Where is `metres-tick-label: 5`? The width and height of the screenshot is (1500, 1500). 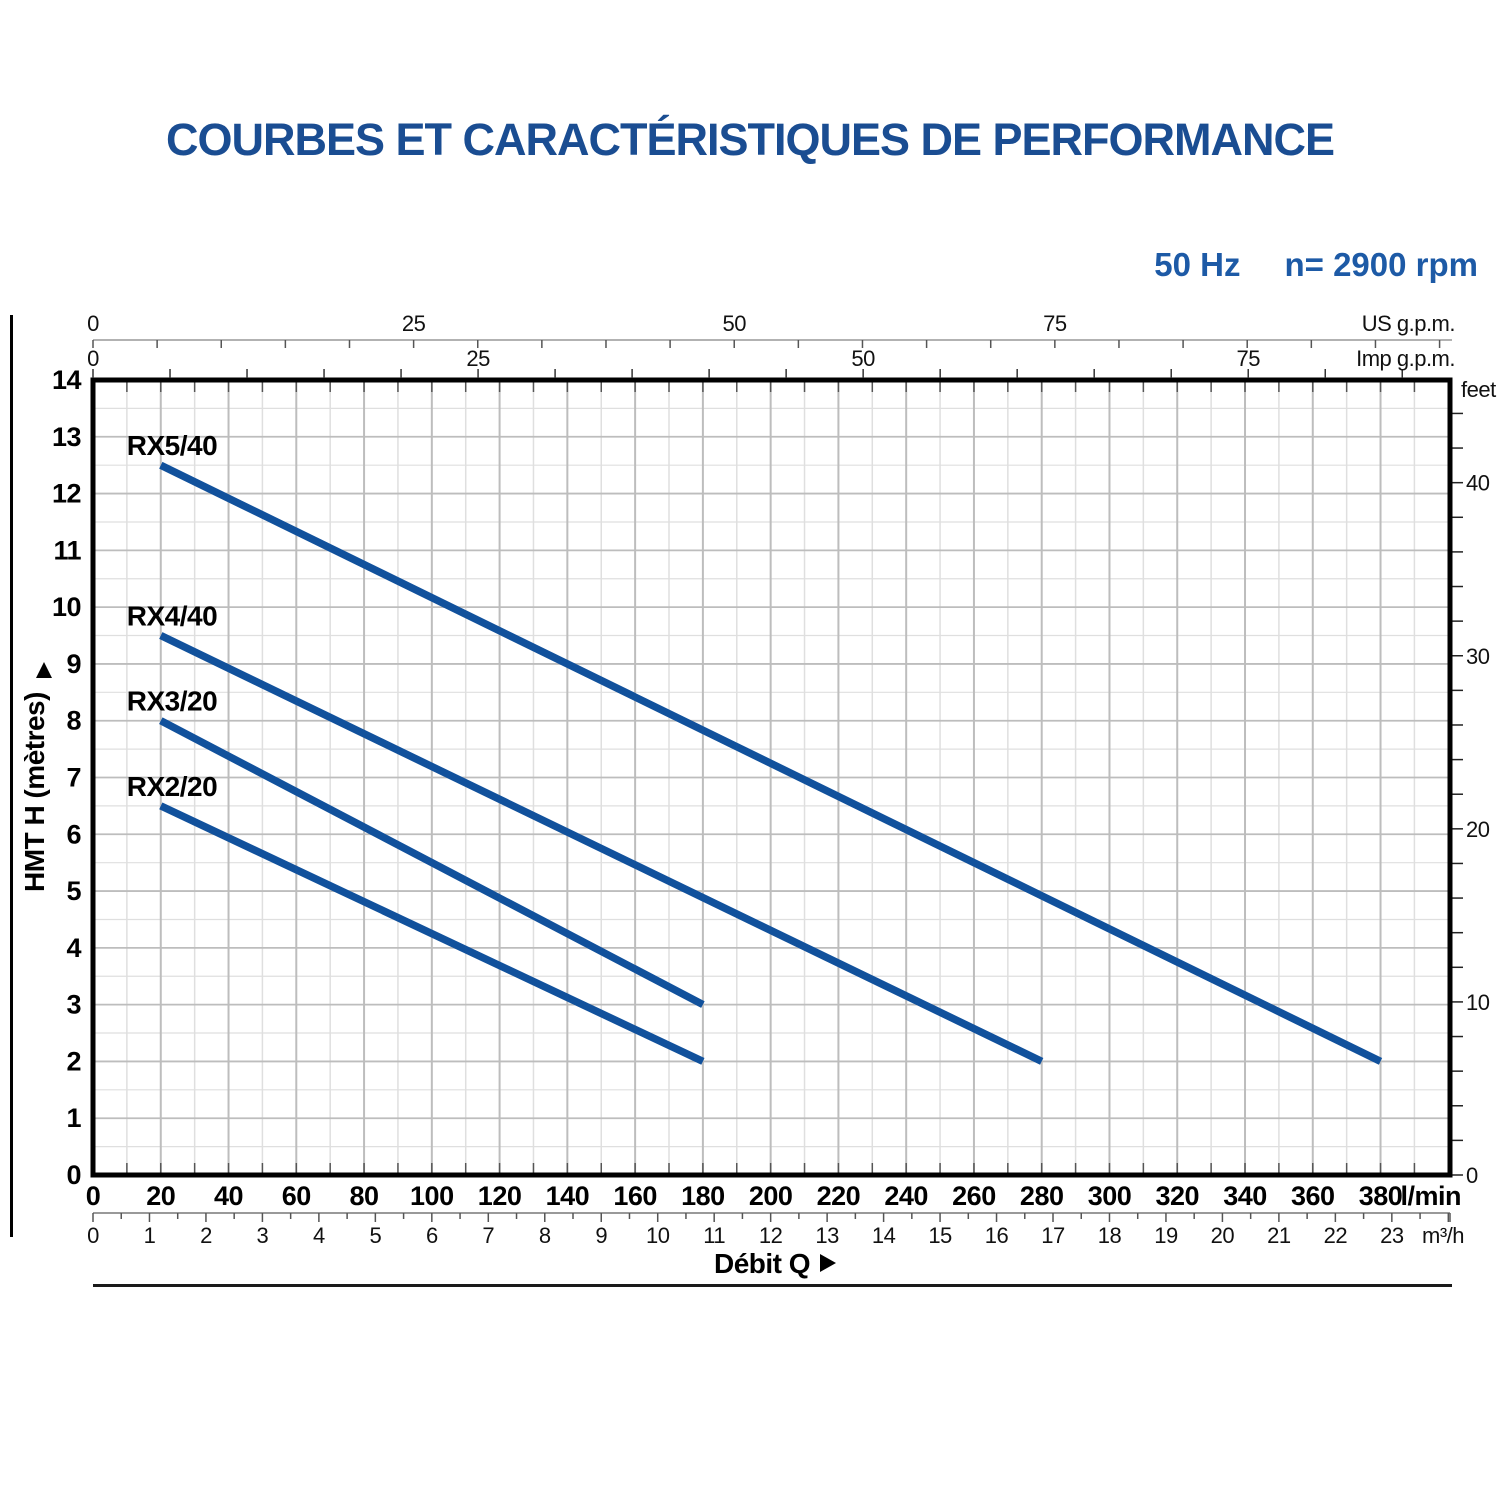
metres-tick-label: 5 is located at coordinates (73, 891).